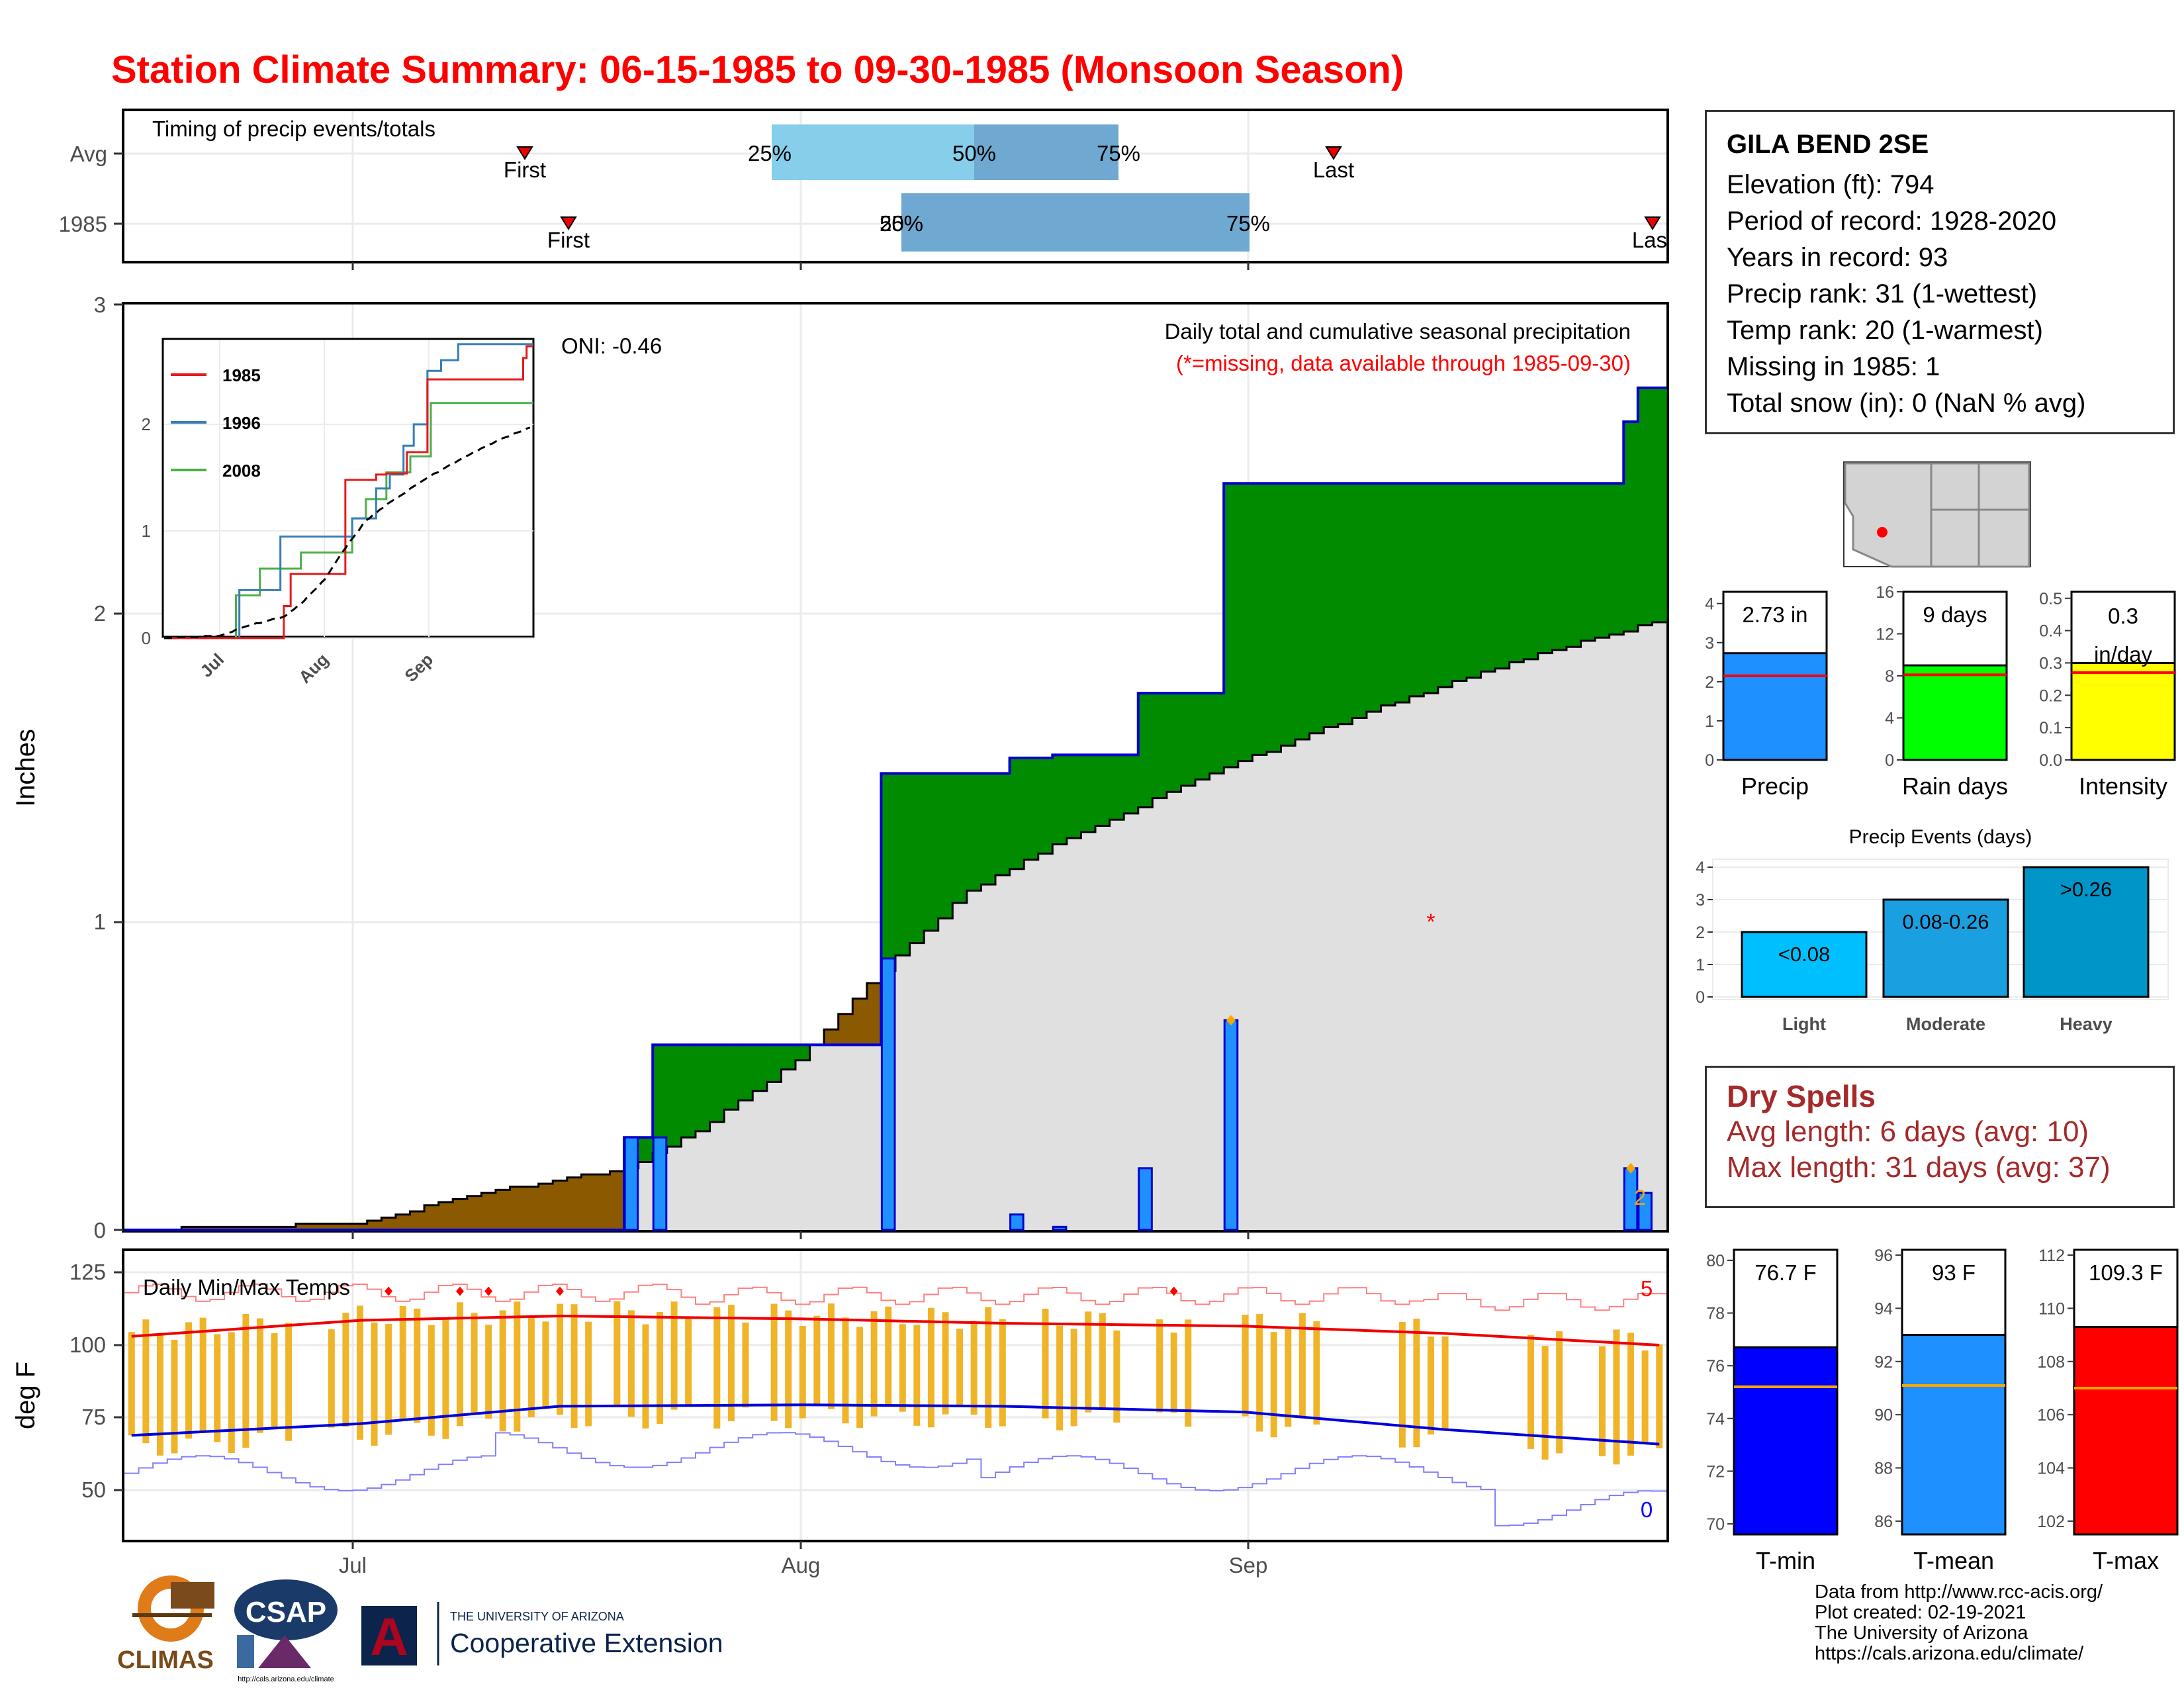 This screenshot has height=1688, width=2184. What do you see at coordinates (2050, 663) in the screenshot?
I see `metric-tick-label: 0.3` at bounding box center [2050, 663].